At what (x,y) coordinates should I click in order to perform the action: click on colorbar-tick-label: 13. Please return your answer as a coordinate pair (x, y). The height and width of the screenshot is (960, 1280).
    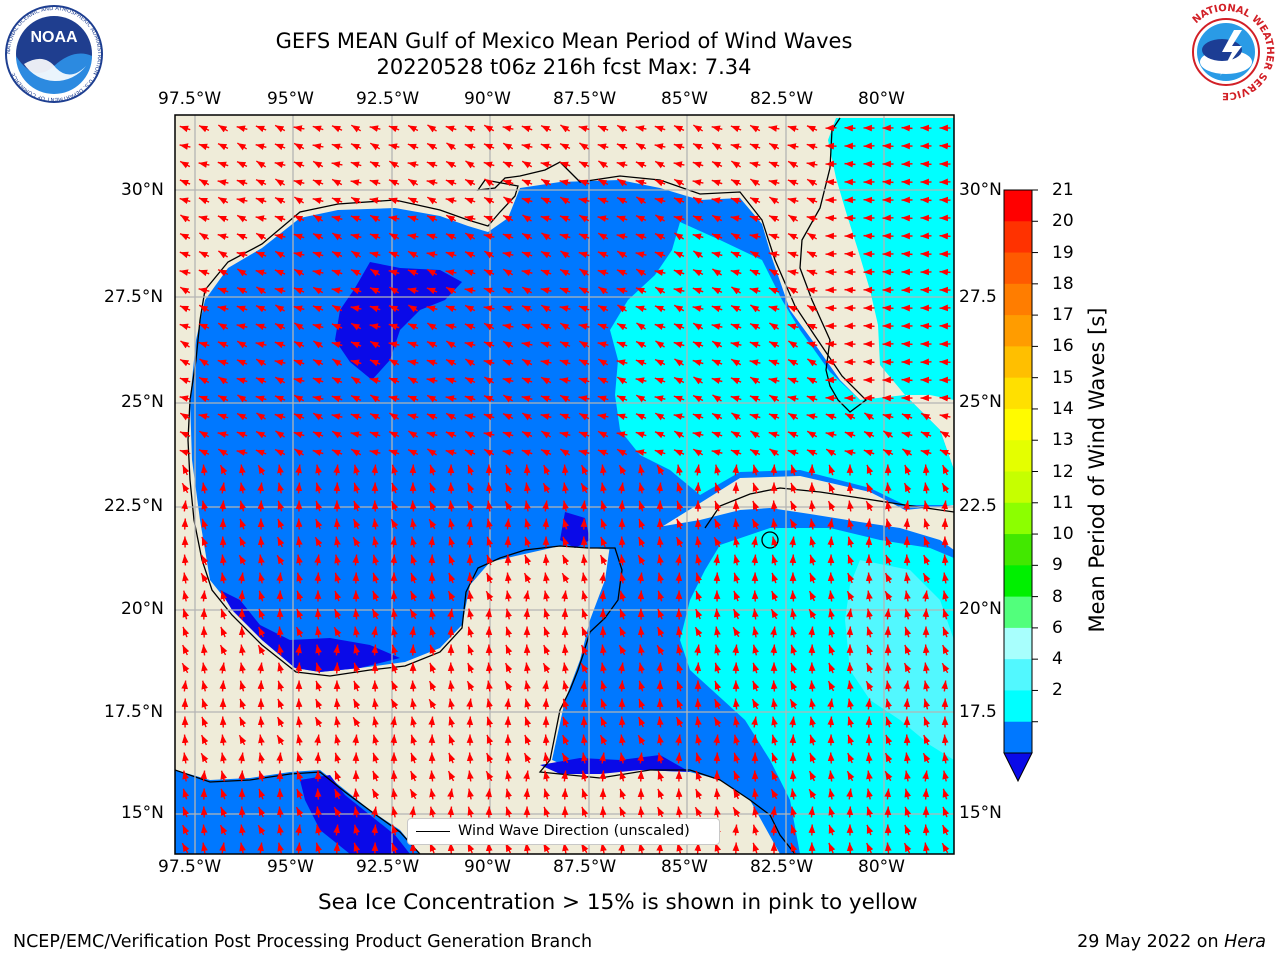
    Looking at the image, I should click on (1063, 440).